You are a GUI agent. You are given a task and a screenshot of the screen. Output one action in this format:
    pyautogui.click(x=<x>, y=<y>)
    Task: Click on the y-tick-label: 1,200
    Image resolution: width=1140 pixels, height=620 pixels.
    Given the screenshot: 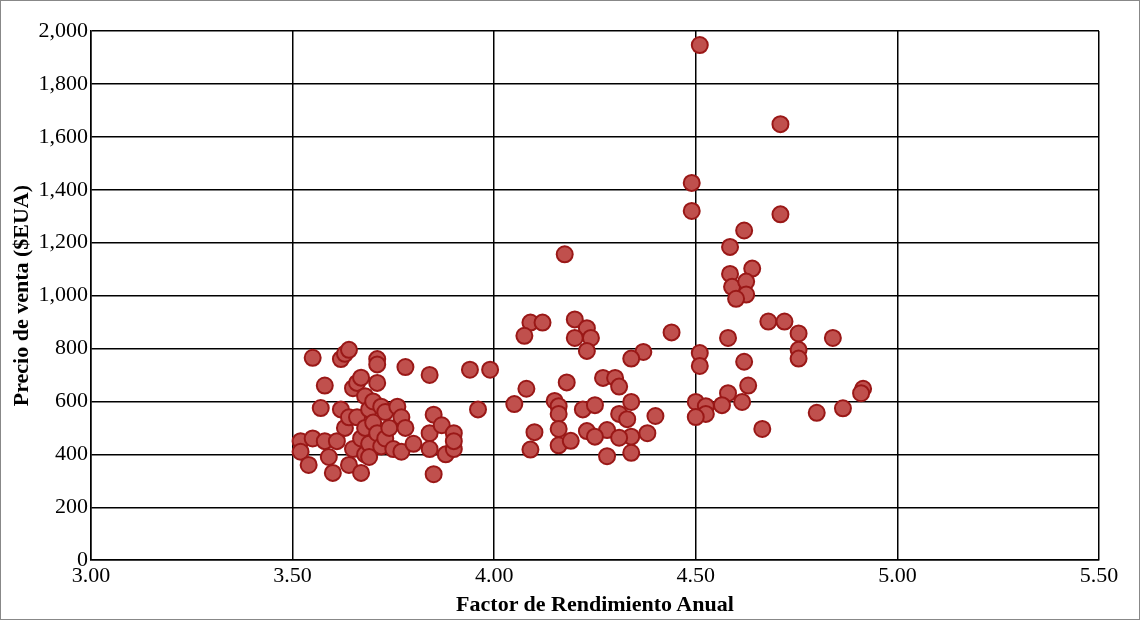 What is the action you would take?
    pyautogui.click(x=63, y=241)
    